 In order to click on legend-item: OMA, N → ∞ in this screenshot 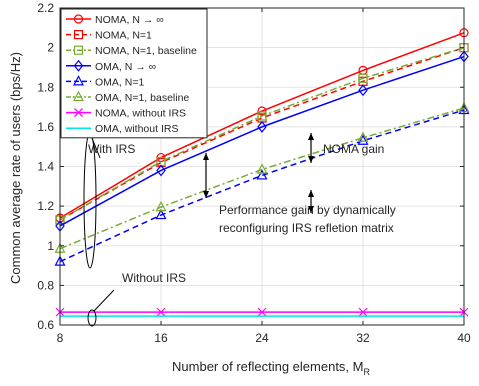, I will do `click(111, 66)`.